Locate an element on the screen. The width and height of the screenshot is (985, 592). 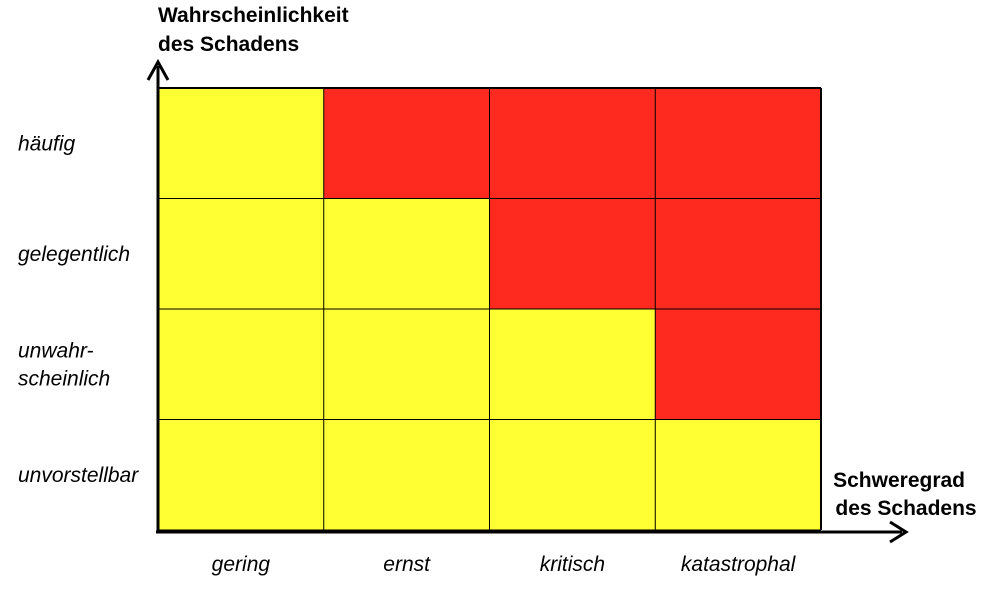
y-tick-label-line: unwahr- is located at coordinates (56, 350).